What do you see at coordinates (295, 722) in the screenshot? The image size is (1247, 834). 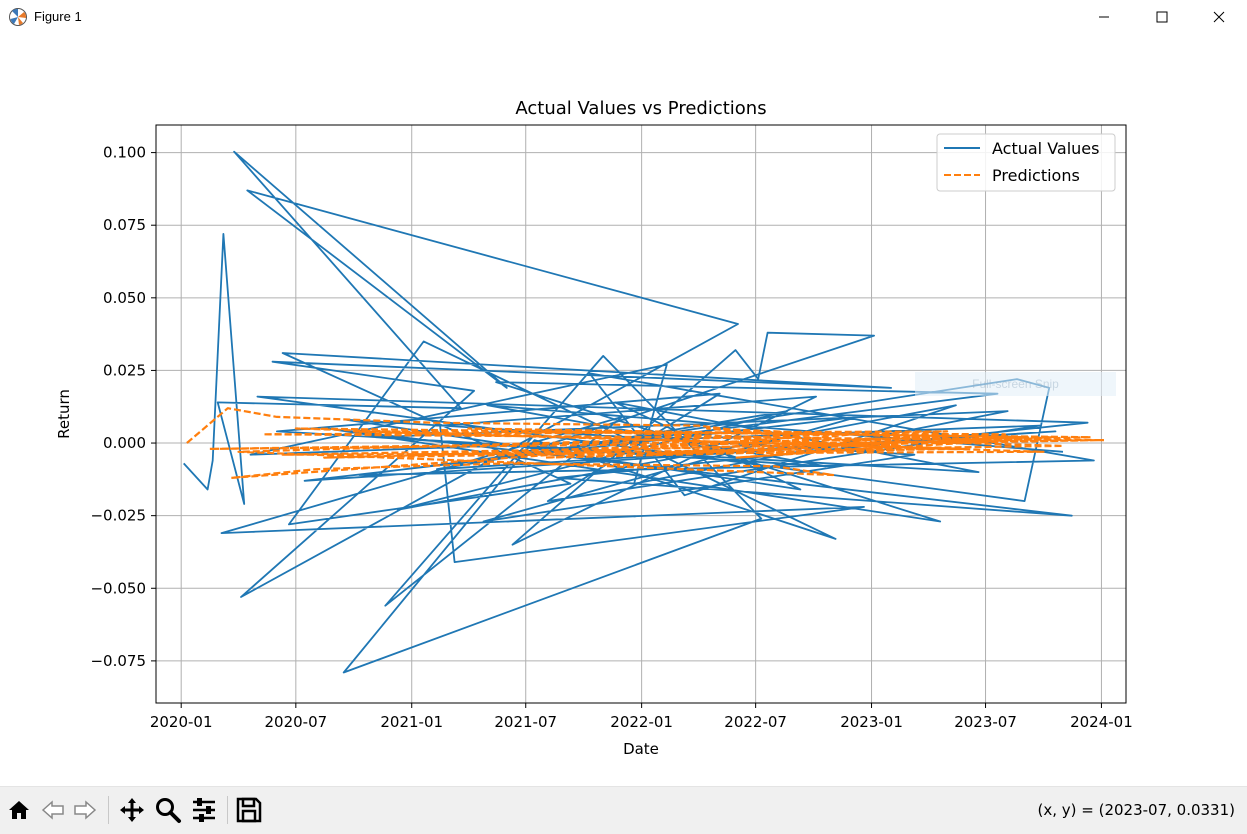 I see `x-tick-label: 2020-07` at bounding box center [295, 722].